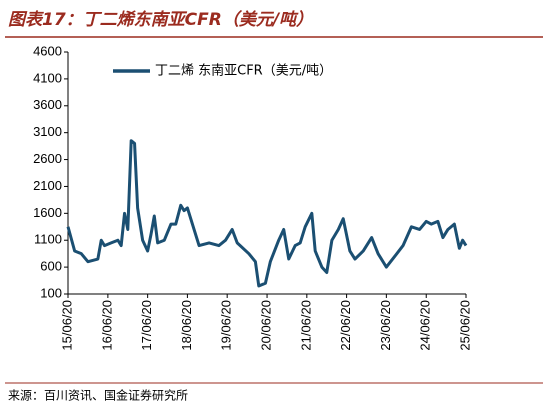 The image size is (548, 413). Describe the element at coordinates (47, 212) in the screenshot. I see `y-tick-label: 1600` at that location.